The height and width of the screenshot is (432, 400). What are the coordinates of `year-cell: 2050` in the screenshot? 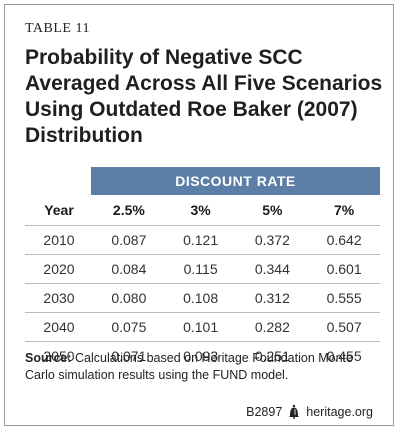 It's located at (59, 356).